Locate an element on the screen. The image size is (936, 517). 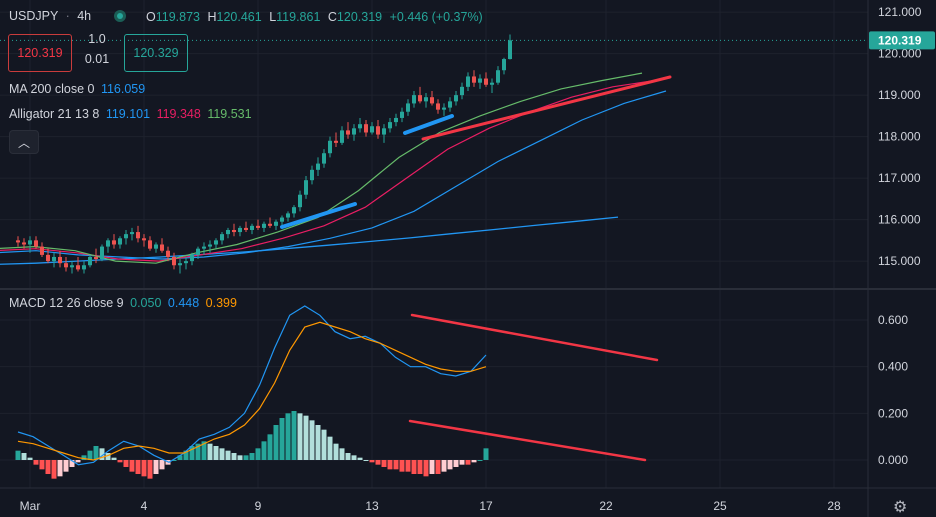
buy-button: 120.329 is located at coordinates (156, 53).